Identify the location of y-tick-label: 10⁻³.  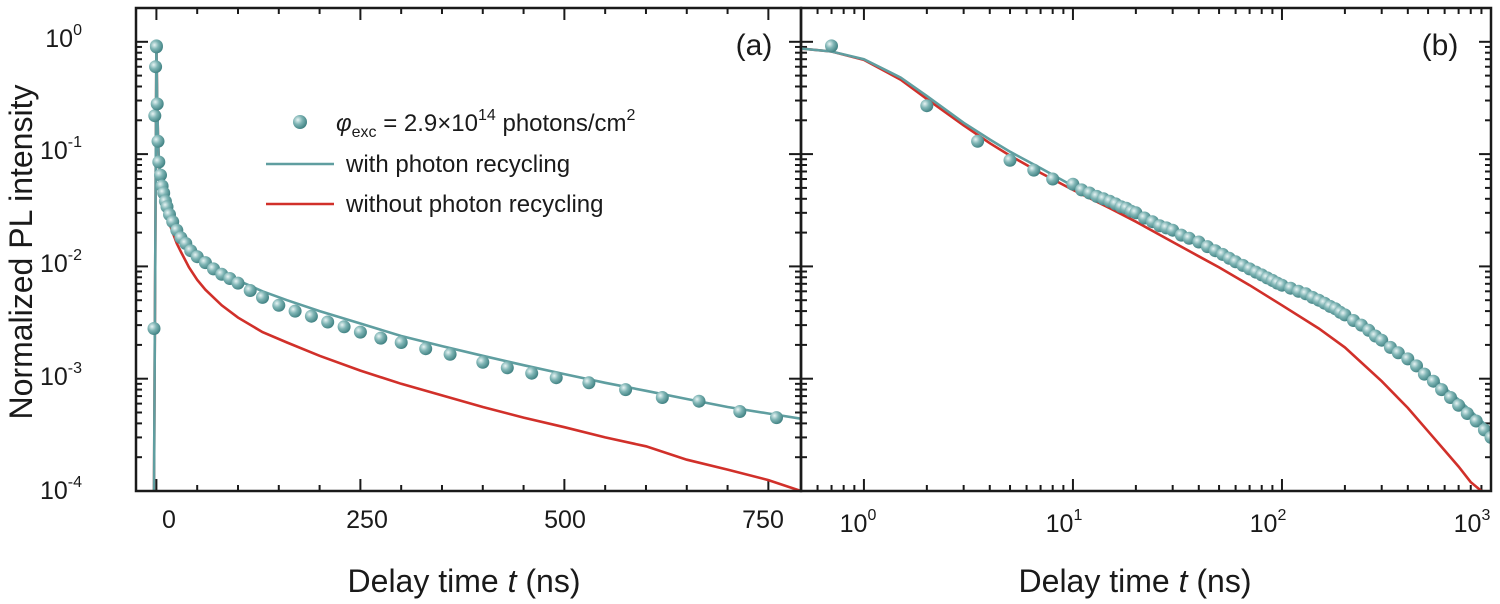
(61, 375).